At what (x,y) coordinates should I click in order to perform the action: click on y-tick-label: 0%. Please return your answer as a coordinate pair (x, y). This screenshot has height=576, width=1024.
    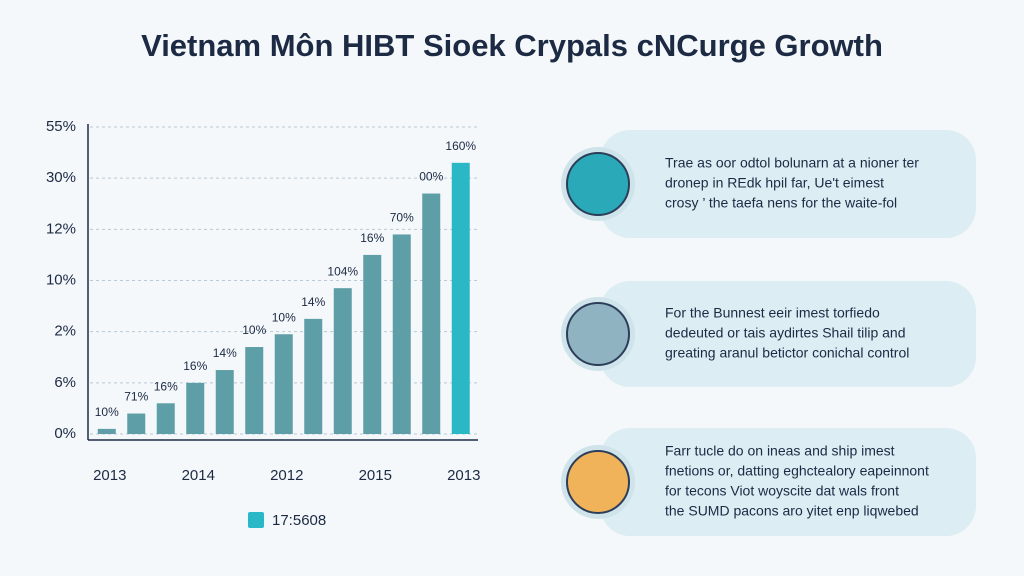
    Looking at the image, I should click on (65, 433).